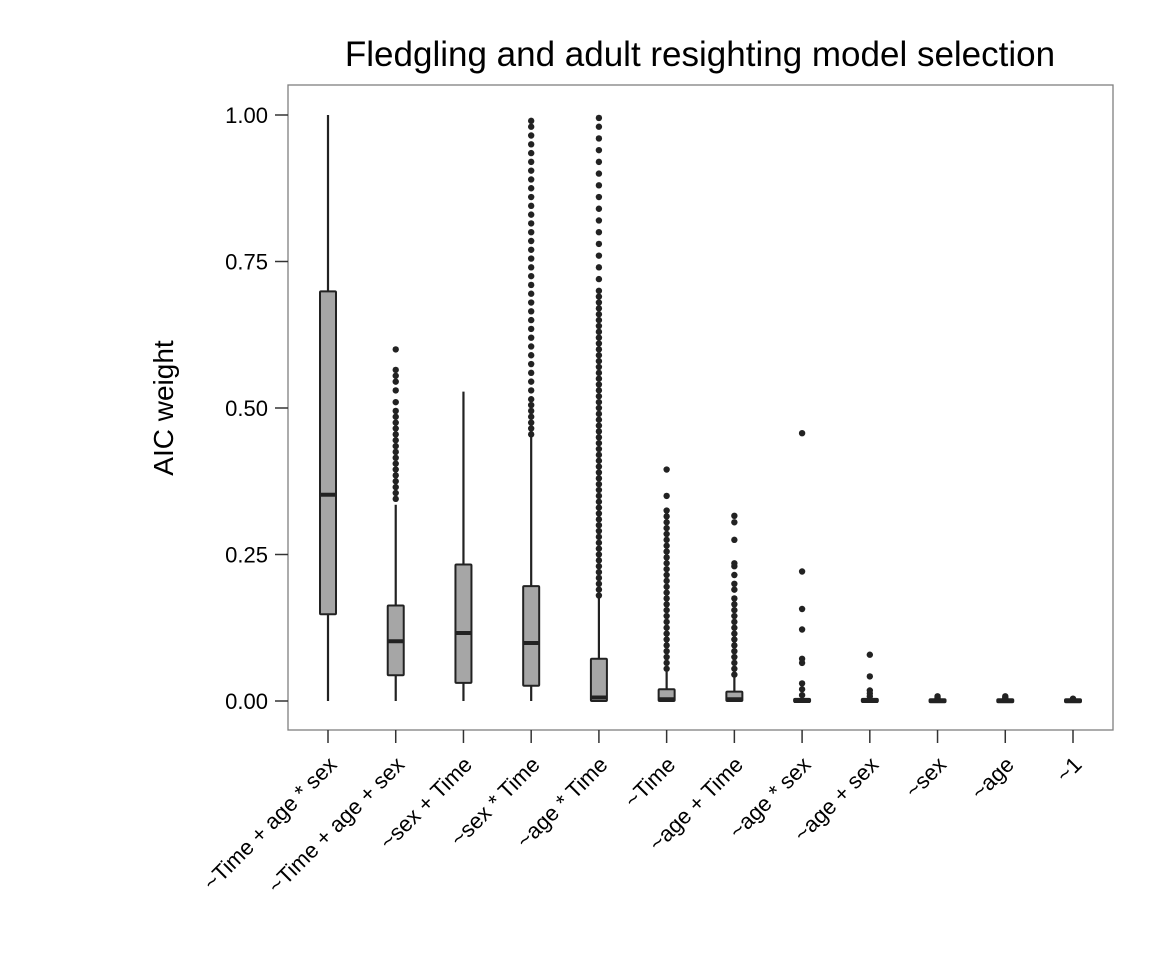  What do you see at coordinates (163, 408) in the screenshot?
I see `y-axis-title: AIC weight` at bounding box center [163, 408].